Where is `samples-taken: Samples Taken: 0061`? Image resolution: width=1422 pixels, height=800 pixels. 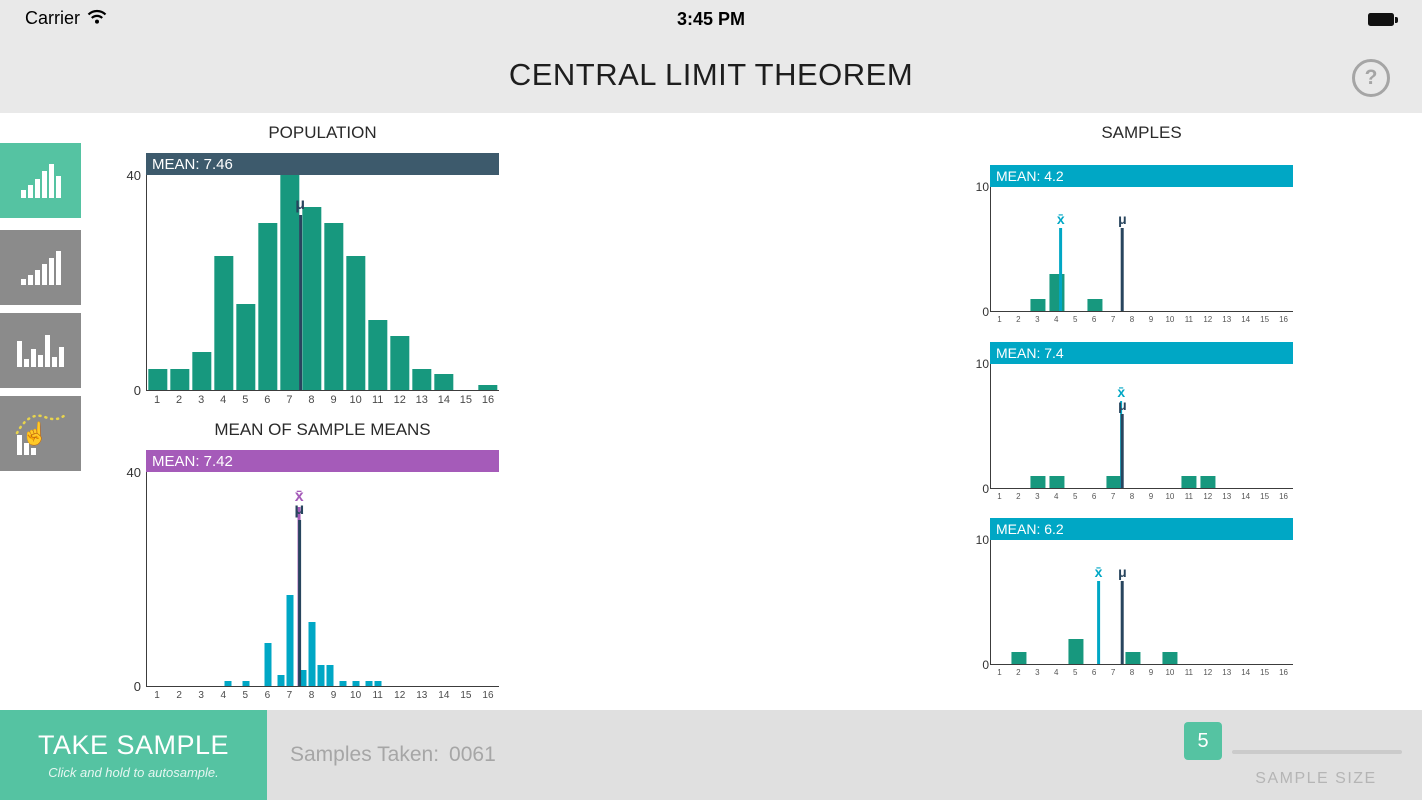 samples-taken: Samples Taken: 0061 is located at coordinates (393, 755).